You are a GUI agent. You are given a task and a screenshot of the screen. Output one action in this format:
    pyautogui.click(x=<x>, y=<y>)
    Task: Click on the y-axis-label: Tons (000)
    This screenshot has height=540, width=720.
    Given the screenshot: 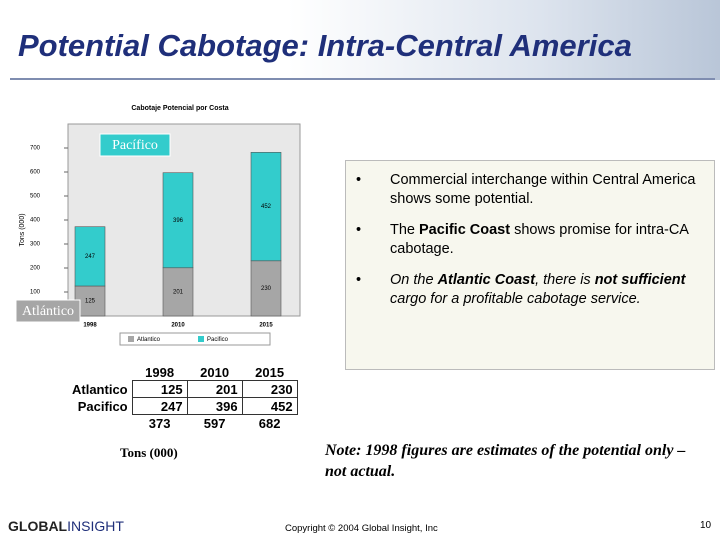 What is the action you would take?
    pyautogui.click(x=22, y=229)
    